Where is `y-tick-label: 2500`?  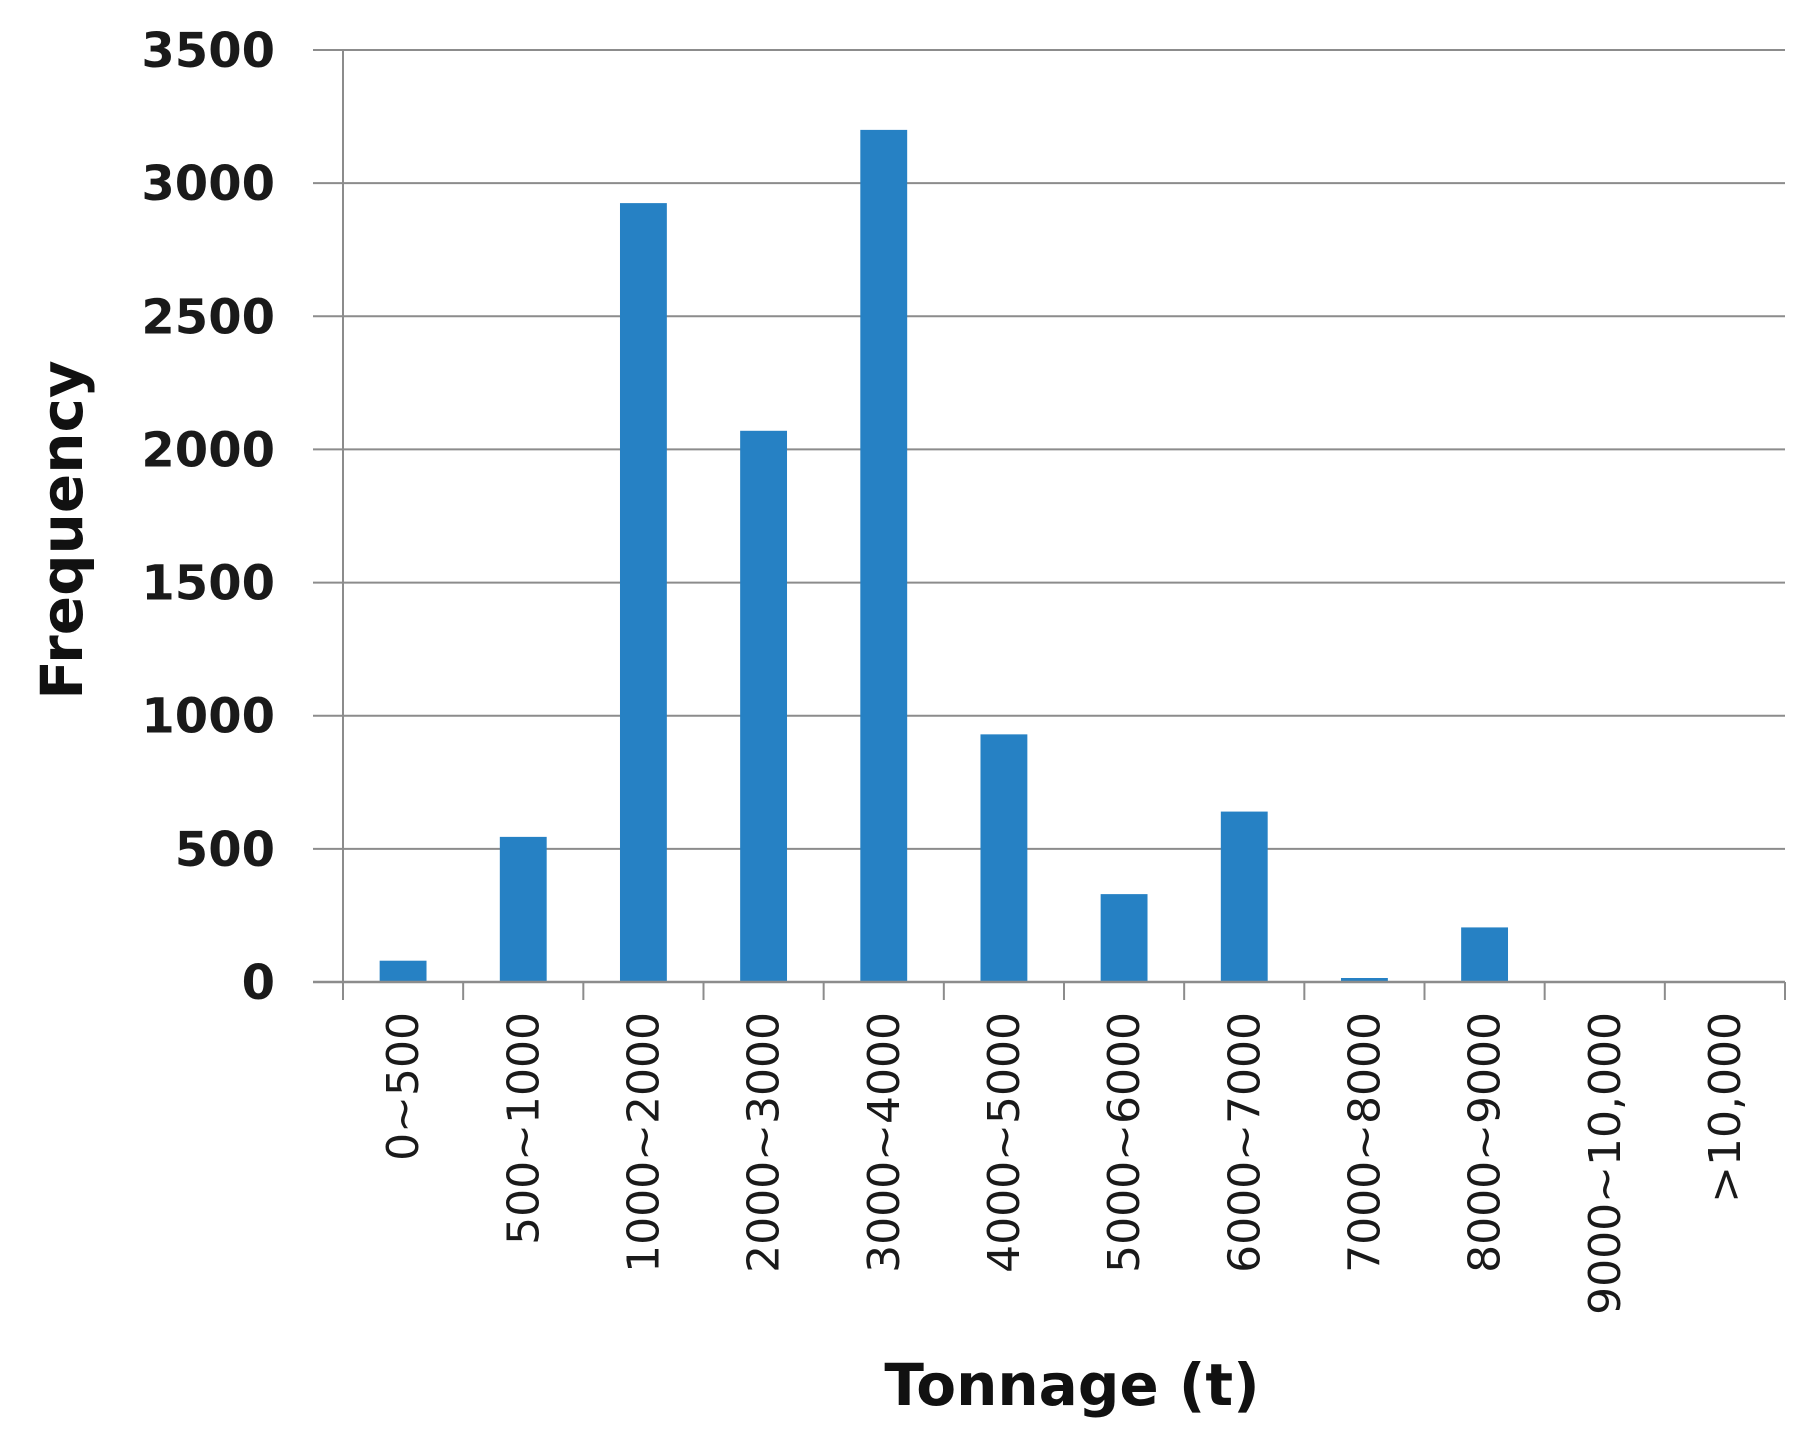 y-tick-label: 2500 is located at coordinates (208, 317).